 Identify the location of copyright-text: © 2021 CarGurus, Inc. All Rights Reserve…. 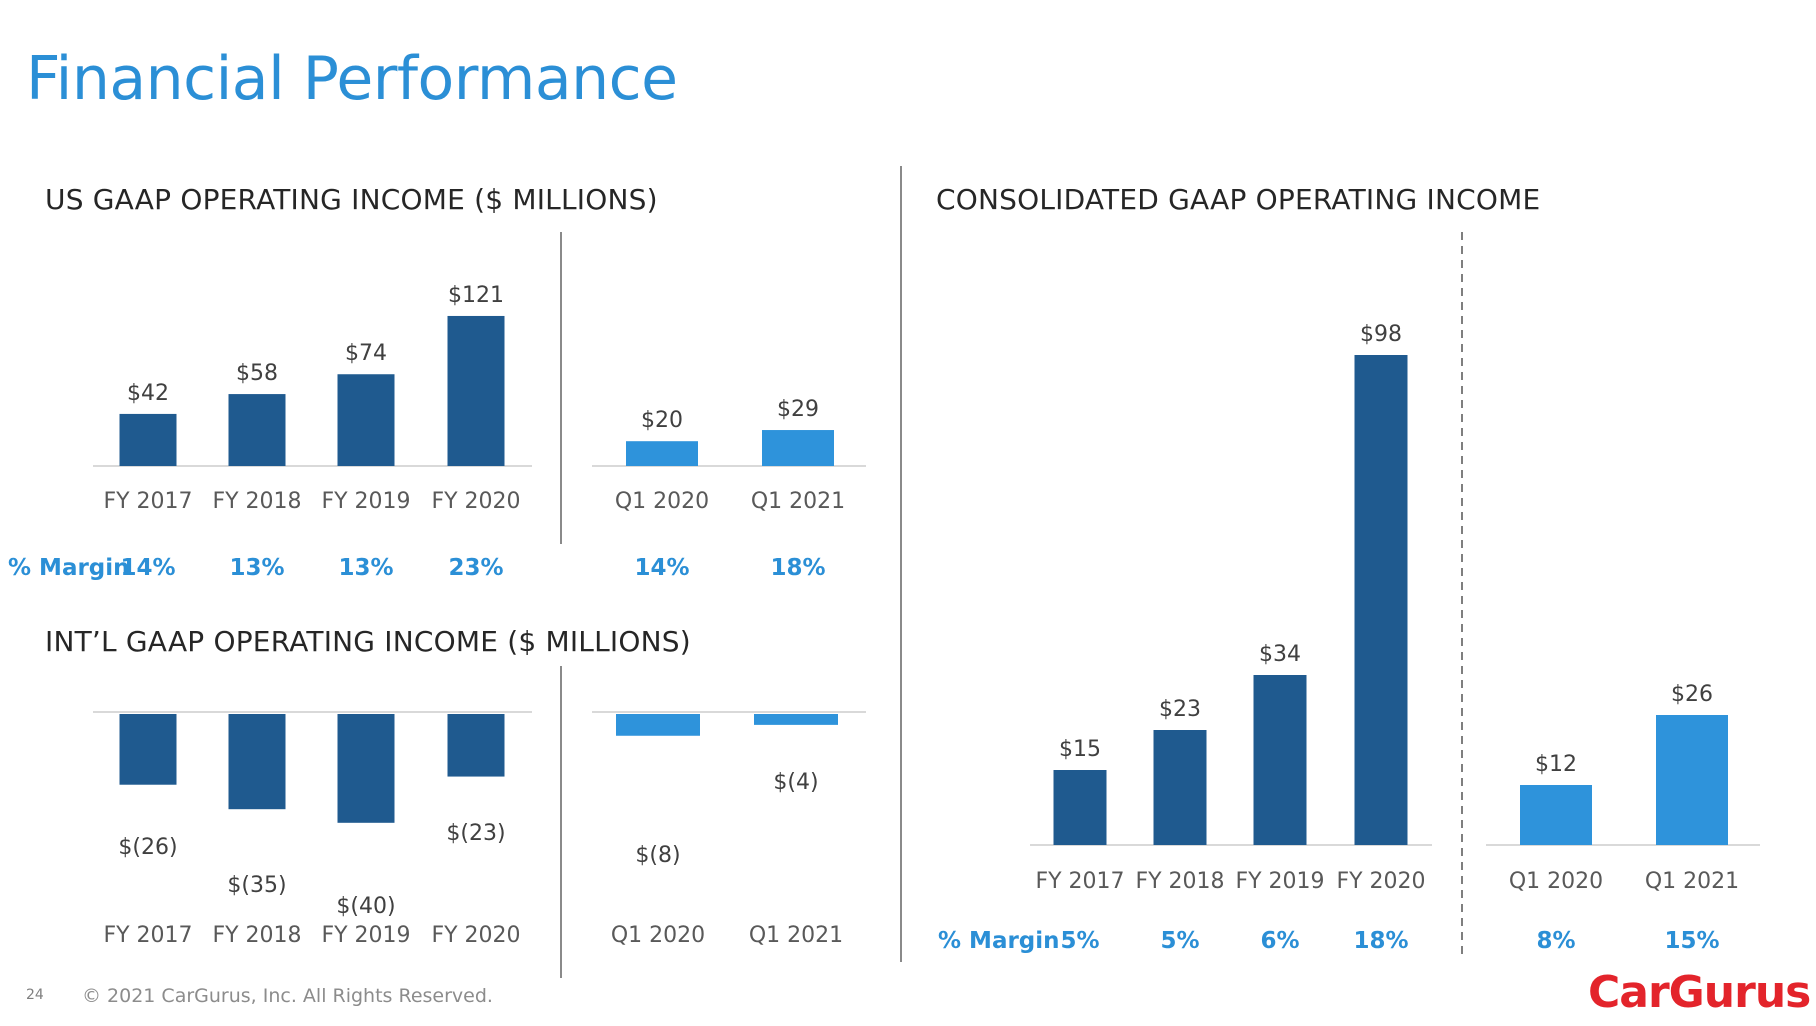
(287, 996).